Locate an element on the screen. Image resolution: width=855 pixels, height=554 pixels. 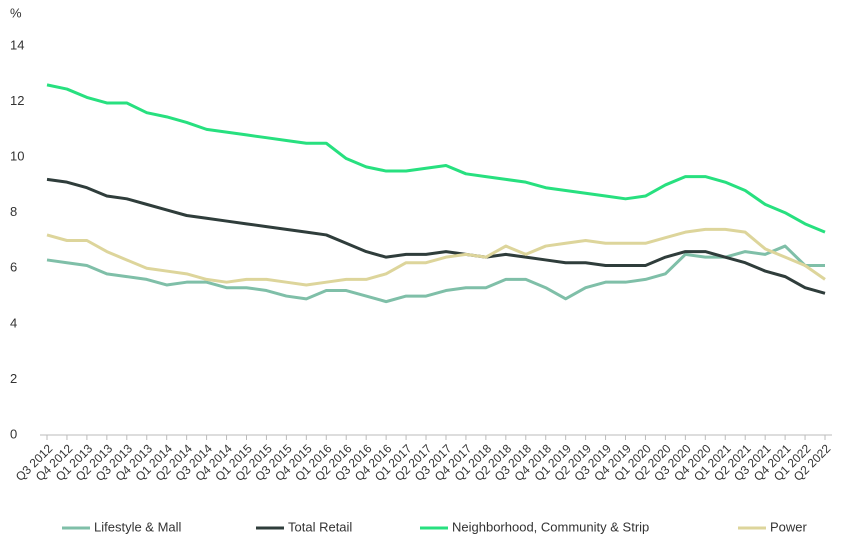
y-tick-label: 10 is located at coordinates (17, 156).